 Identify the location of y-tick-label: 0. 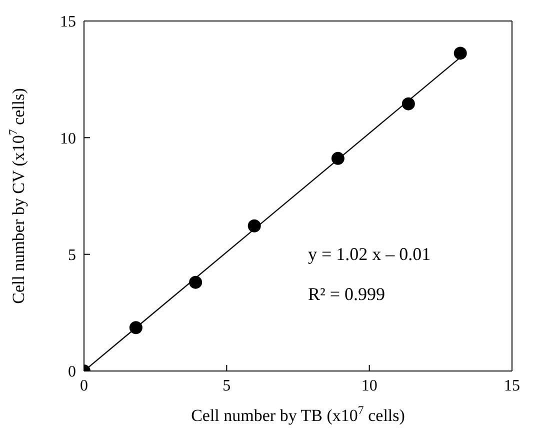
(72, 372).